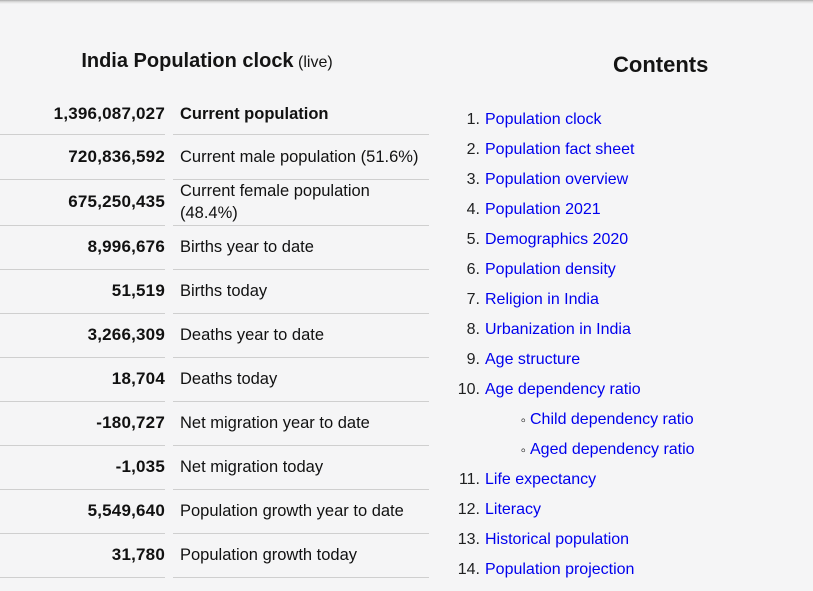 This screenshot has width=813, height=591. I want to click on clock-label: Deaths today, so click(301, 380).